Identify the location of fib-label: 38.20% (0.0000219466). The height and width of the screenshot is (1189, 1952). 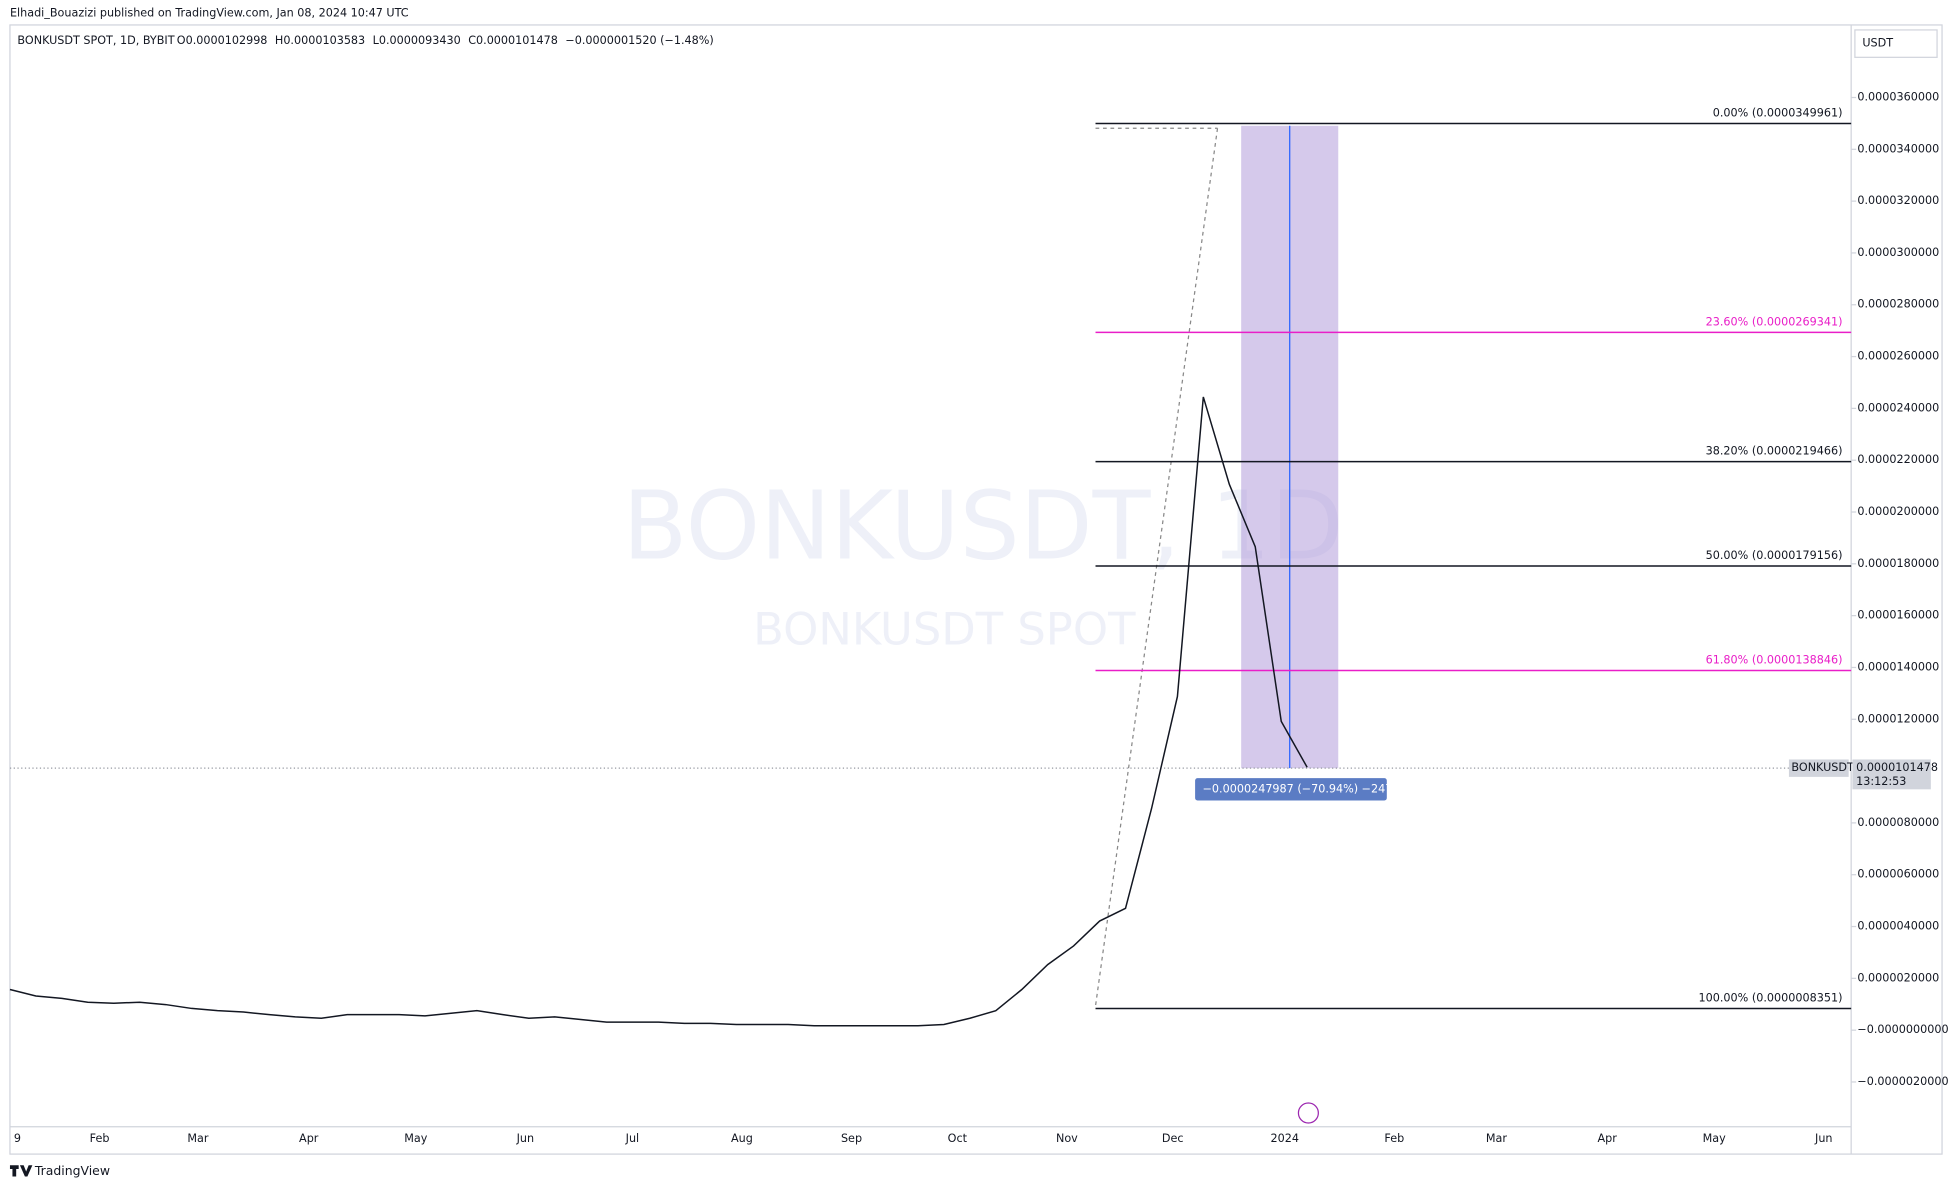
(1774, 451).